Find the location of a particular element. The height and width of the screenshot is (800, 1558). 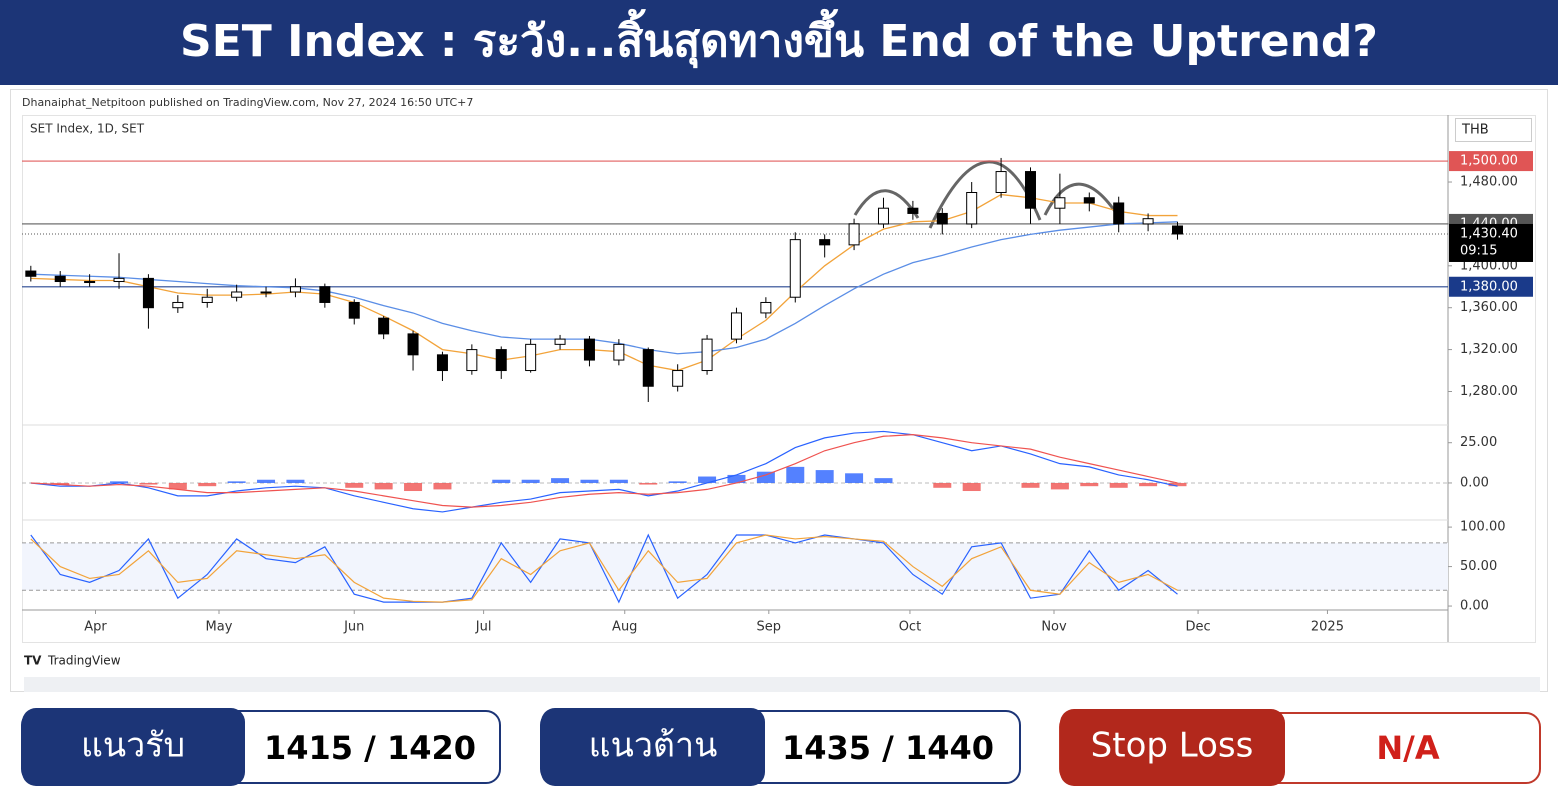

countdown: 09:15 is located at coordinates (1478, 250).